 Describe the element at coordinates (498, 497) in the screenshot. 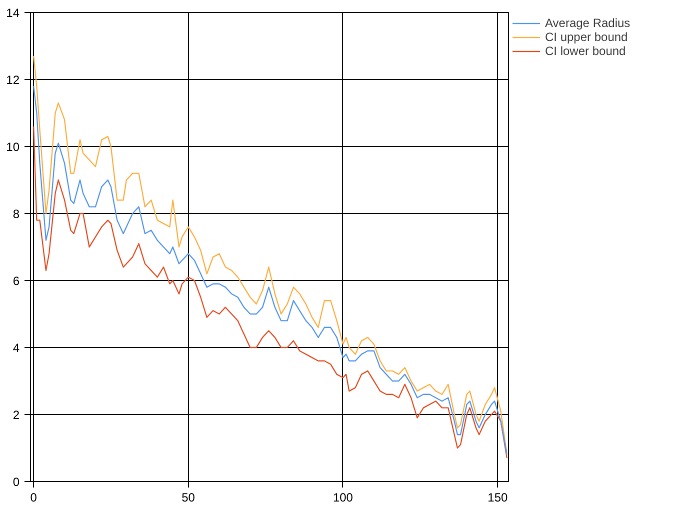

I see `x-tick-label: 150` at that location.